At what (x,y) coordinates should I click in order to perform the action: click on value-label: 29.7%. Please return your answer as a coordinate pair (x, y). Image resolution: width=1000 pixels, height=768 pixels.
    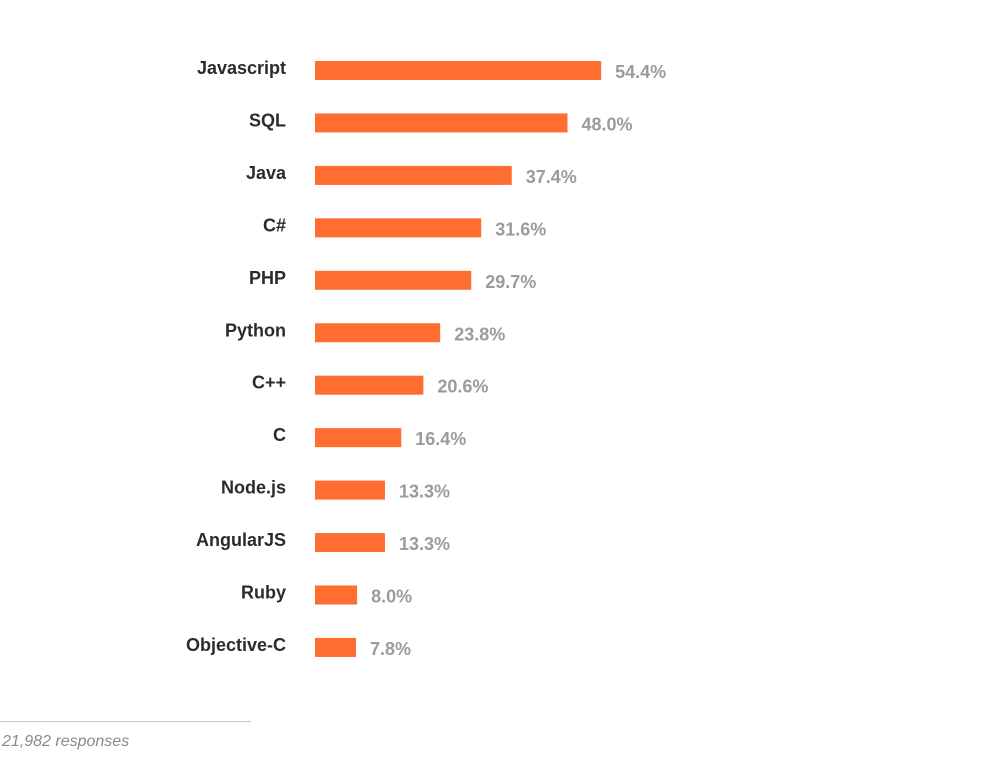
    Looking at the image, I should click on (510, 282).